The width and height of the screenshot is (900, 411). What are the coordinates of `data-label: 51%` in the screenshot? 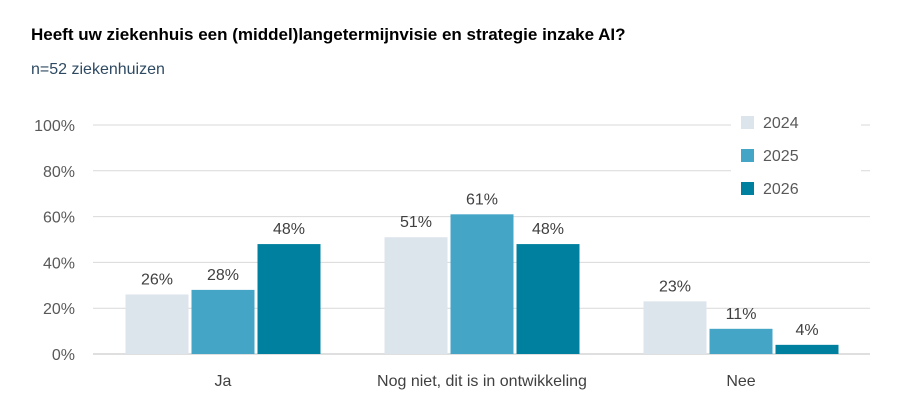 It's located at (416, 222).